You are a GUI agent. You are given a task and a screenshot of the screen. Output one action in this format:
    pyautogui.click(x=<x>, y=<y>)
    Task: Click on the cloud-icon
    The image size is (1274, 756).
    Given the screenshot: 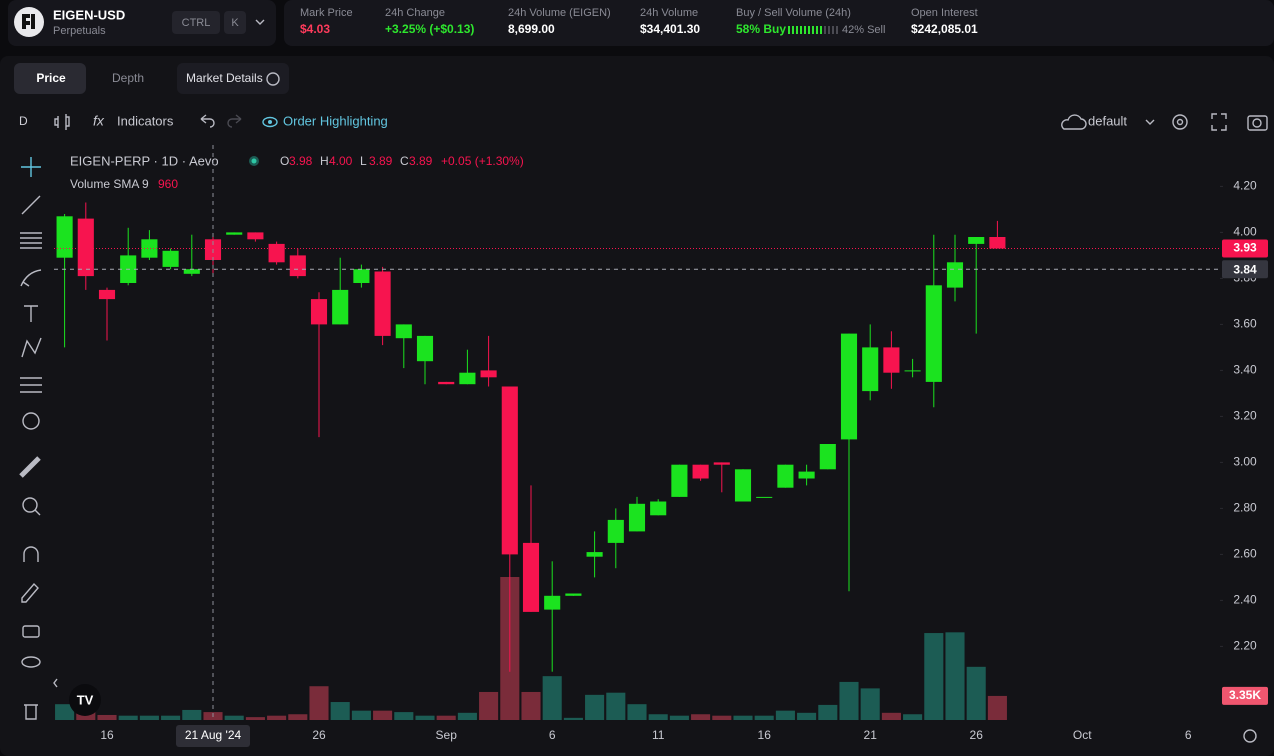 What is the action you would take?
    pyautogui.click(x=1074, y=122)
    